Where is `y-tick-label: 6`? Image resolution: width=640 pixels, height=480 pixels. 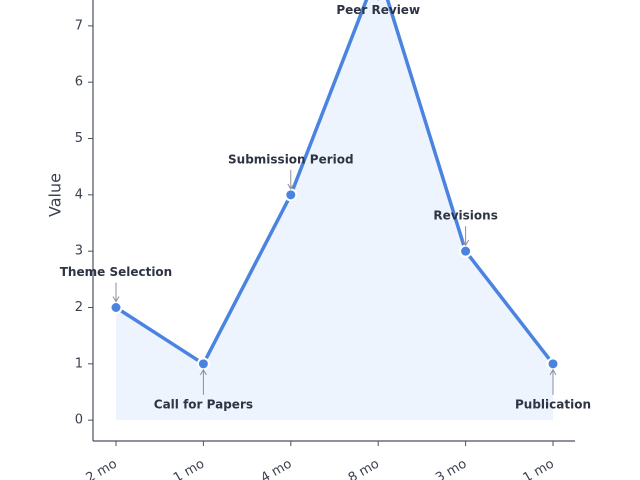
y-tick-label: 6 is located at coordinates (79, 82).